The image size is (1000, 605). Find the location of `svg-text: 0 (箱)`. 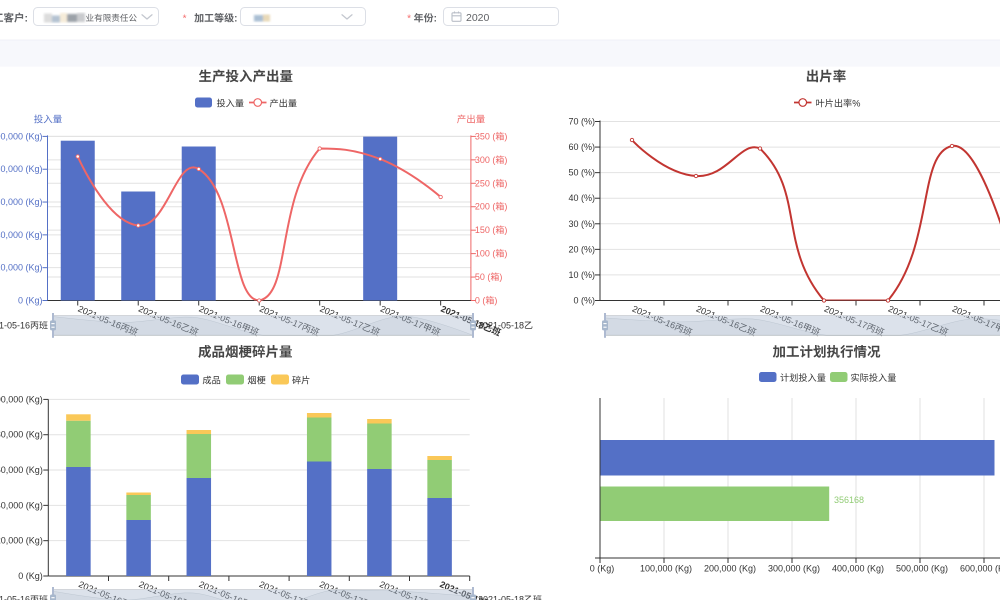

svg-text: 0 (箱) is located at coordinates (486, 301).